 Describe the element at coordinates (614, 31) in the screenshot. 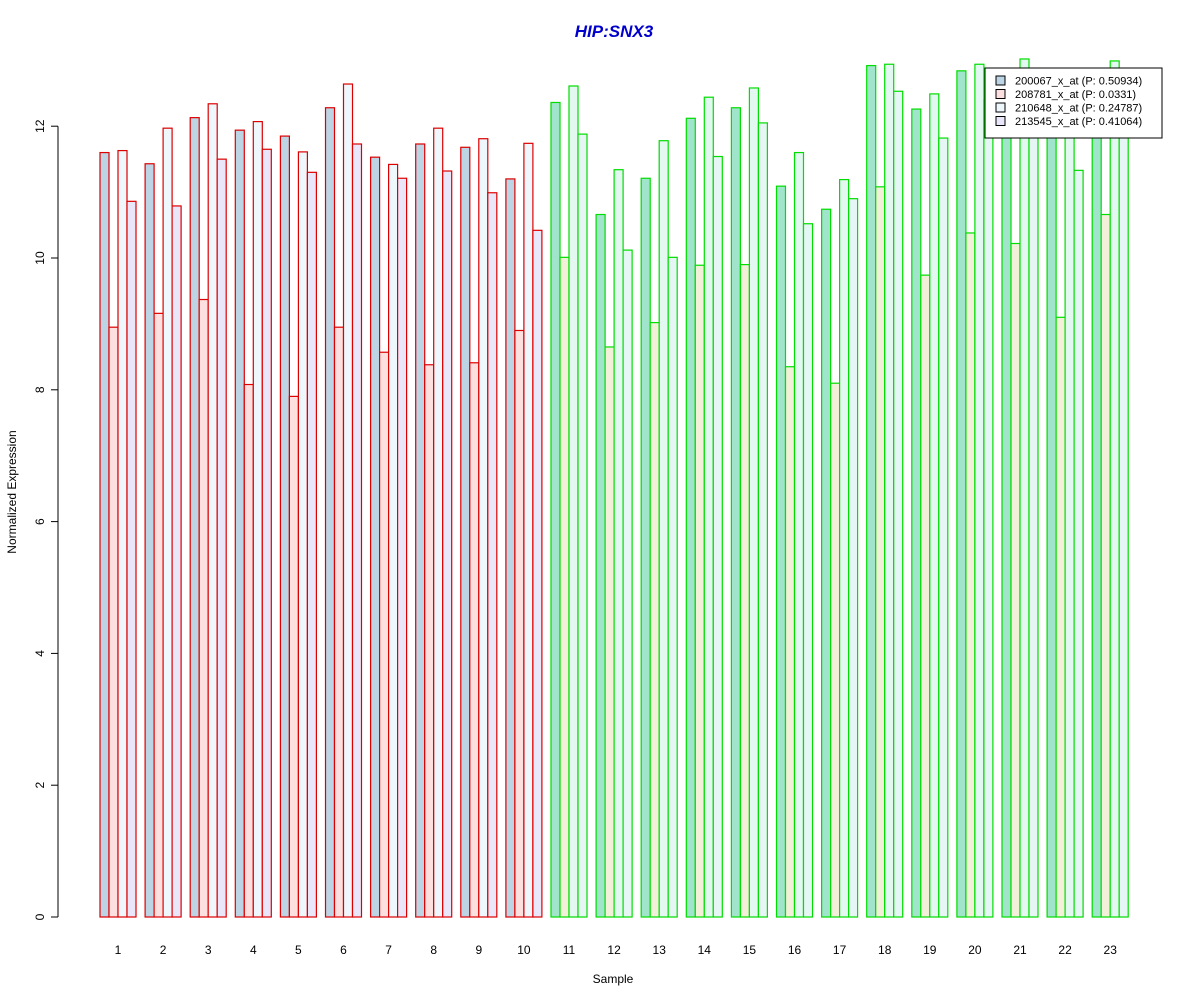

I see `chart-title: HIP:SNX3` at that location.